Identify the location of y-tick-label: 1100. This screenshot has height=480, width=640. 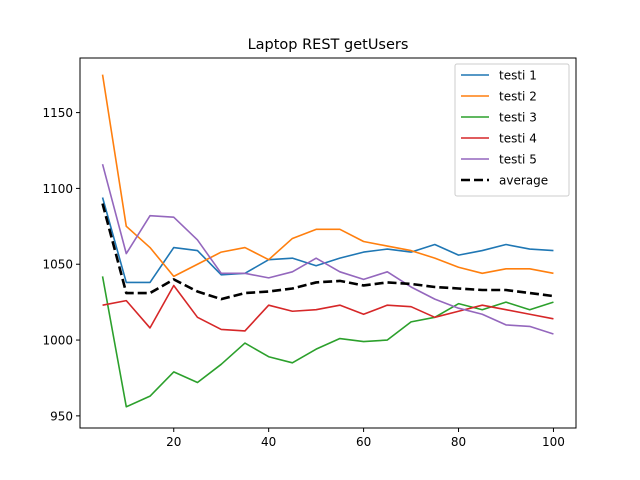
(57, 189).